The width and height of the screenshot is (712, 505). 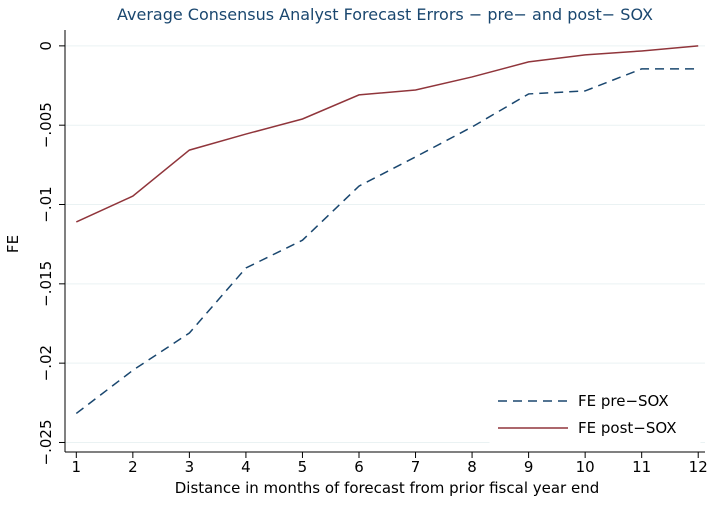 What do you see at coordinates (416, 467) in the screenshot?
I see `x-tick-label: 7` at bounding box center [416, 467].